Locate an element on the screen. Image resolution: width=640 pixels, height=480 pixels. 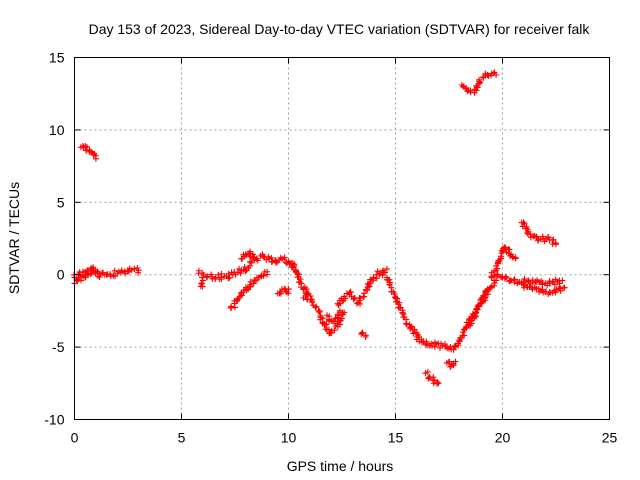
x-tick-labels: 0 5 10 15 20 25 is located at coordinates (344, 438).